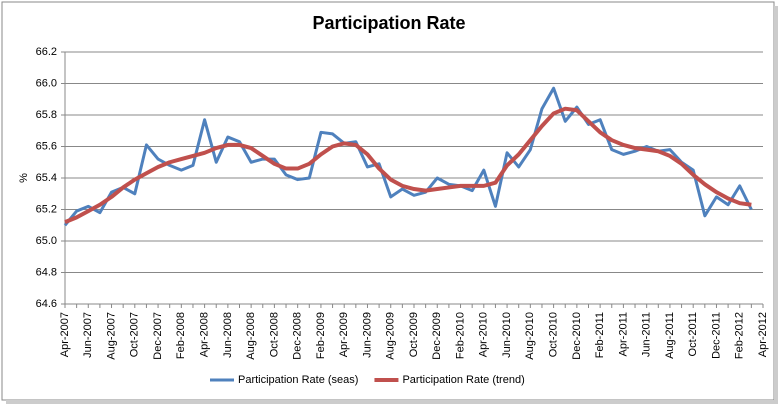 The width and height of the screenshot is (781, 407). I want to click on x-tick-label: Aug-2011, so click(670, 335).